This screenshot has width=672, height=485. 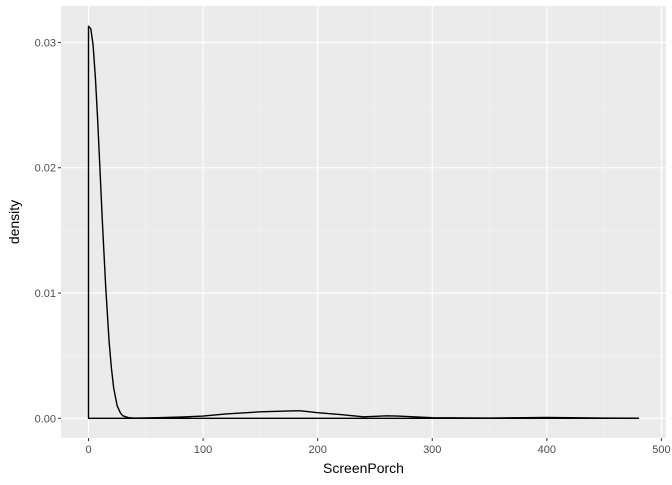 What do you see at coordinates (317, 450) in the screenshot?
I see `x-tick-label: 200` at bounding box center [317, 450].